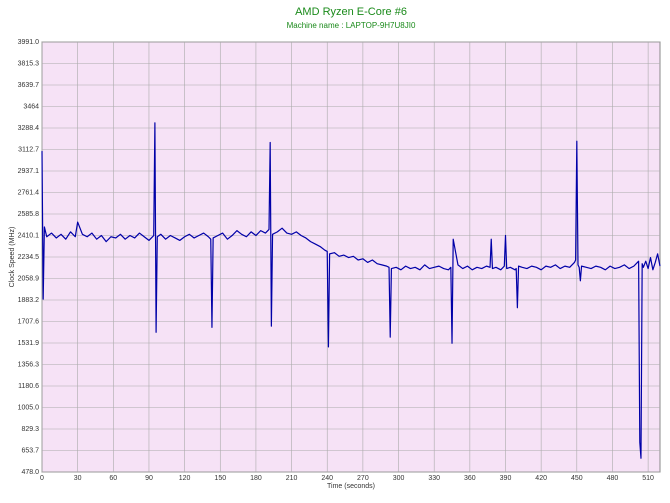 Image resolution: width=670 pixels, height=503 pixels. What do you see at coordinates (363, 478) in the screenshot?
I see `x-tick-label: 270` at bounding box center [363, 478].